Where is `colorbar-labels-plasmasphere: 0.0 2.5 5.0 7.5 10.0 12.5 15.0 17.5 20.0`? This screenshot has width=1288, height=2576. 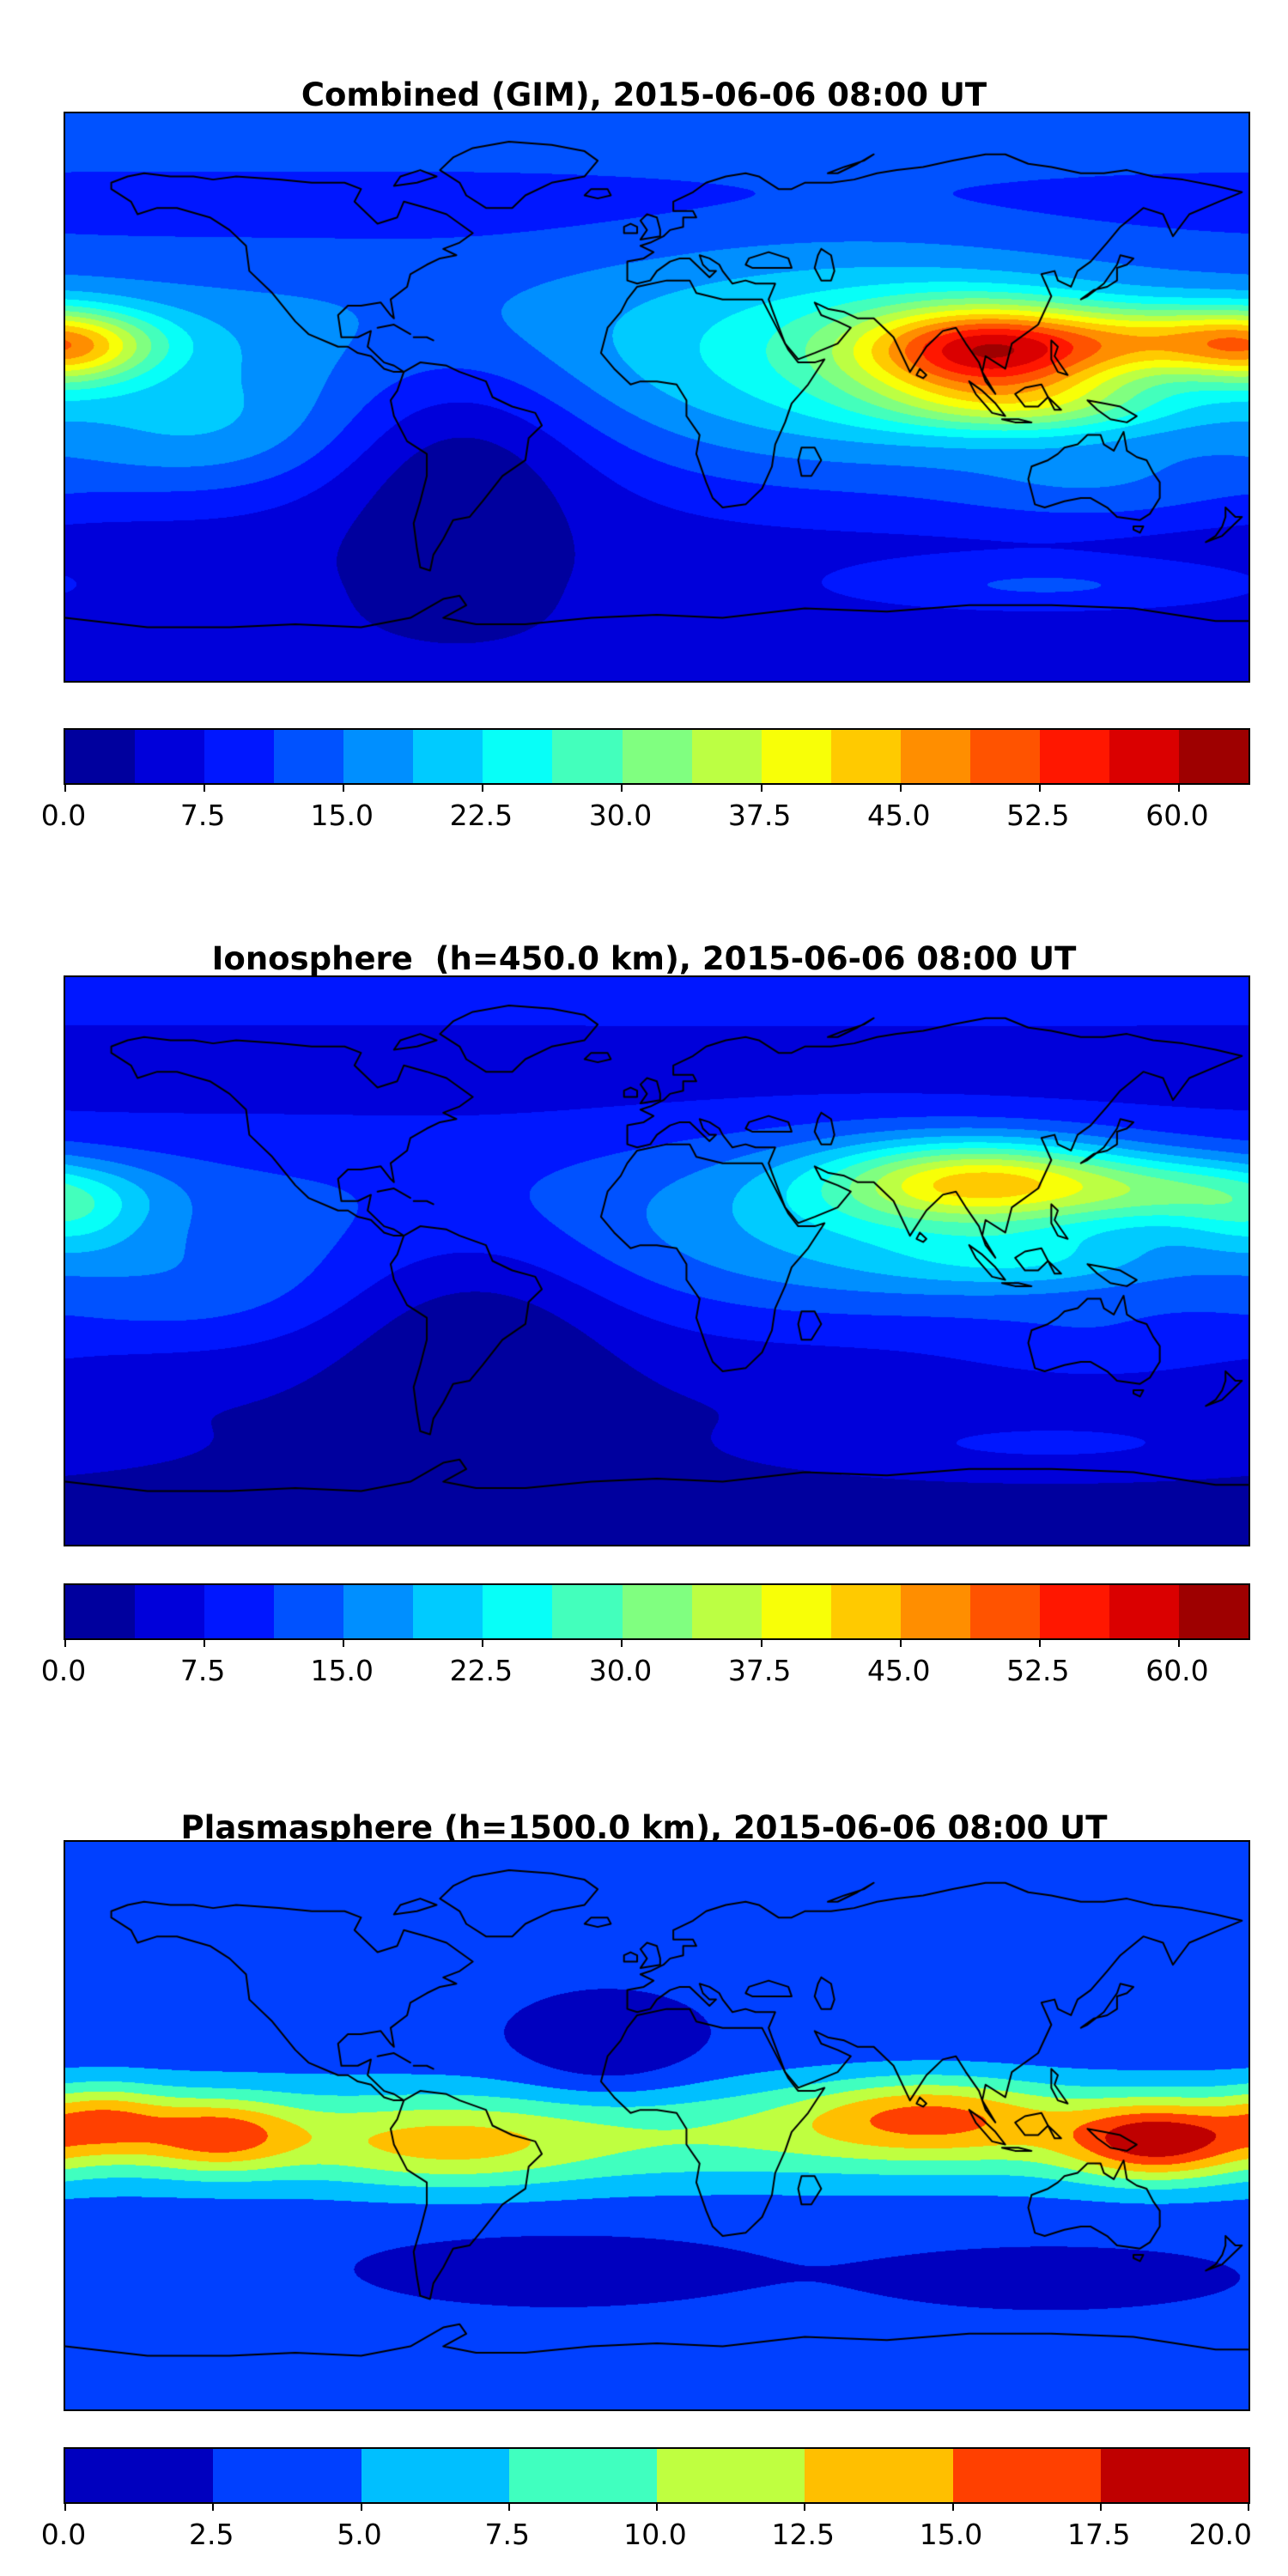 colorbar-labels-plasmasphere: 0.0 2.5 5.0 7.5 10.0 12.5 15.0 17.5 20.0 is located at coordinates (647, 2536).